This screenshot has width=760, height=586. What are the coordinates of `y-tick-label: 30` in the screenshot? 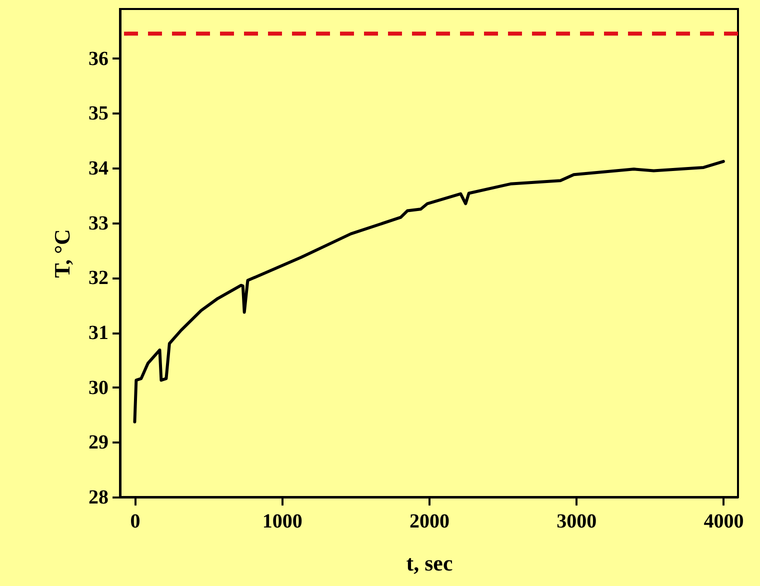 It's located at (98, 387).